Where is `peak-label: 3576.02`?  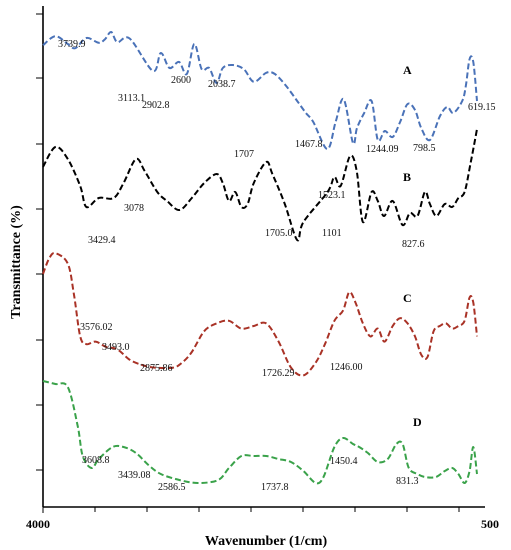
peak-label: 3576.02 is located at coordinates (96, 327).